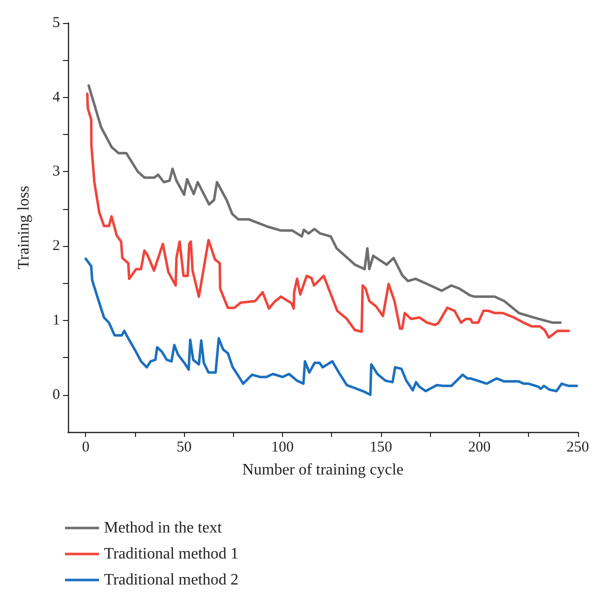 This screenshot has width=600, height=603. Describe the element at coordinates (323, 470) in the screenshot. I see `x-axis-title: Number of training cycle` at that location.